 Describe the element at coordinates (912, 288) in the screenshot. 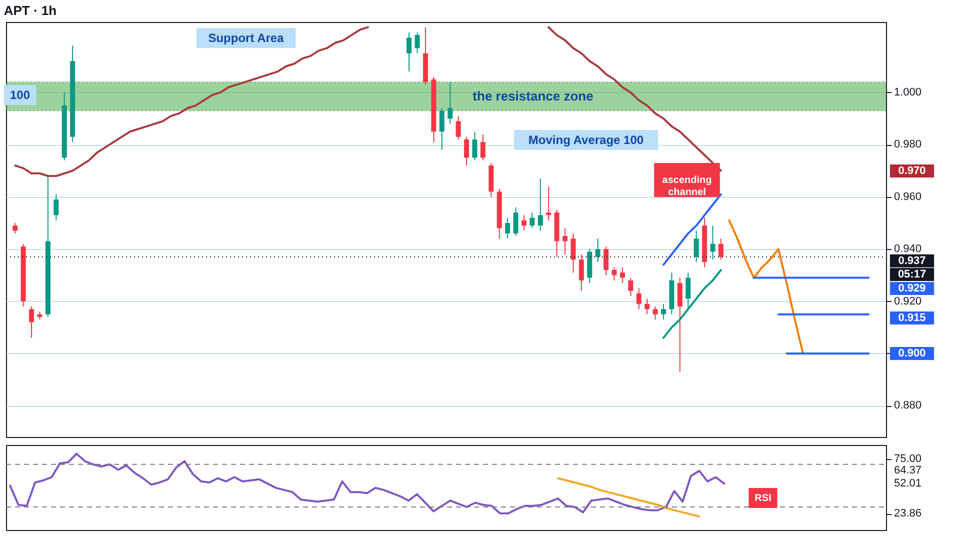

I see `text: 0.929` at that location.